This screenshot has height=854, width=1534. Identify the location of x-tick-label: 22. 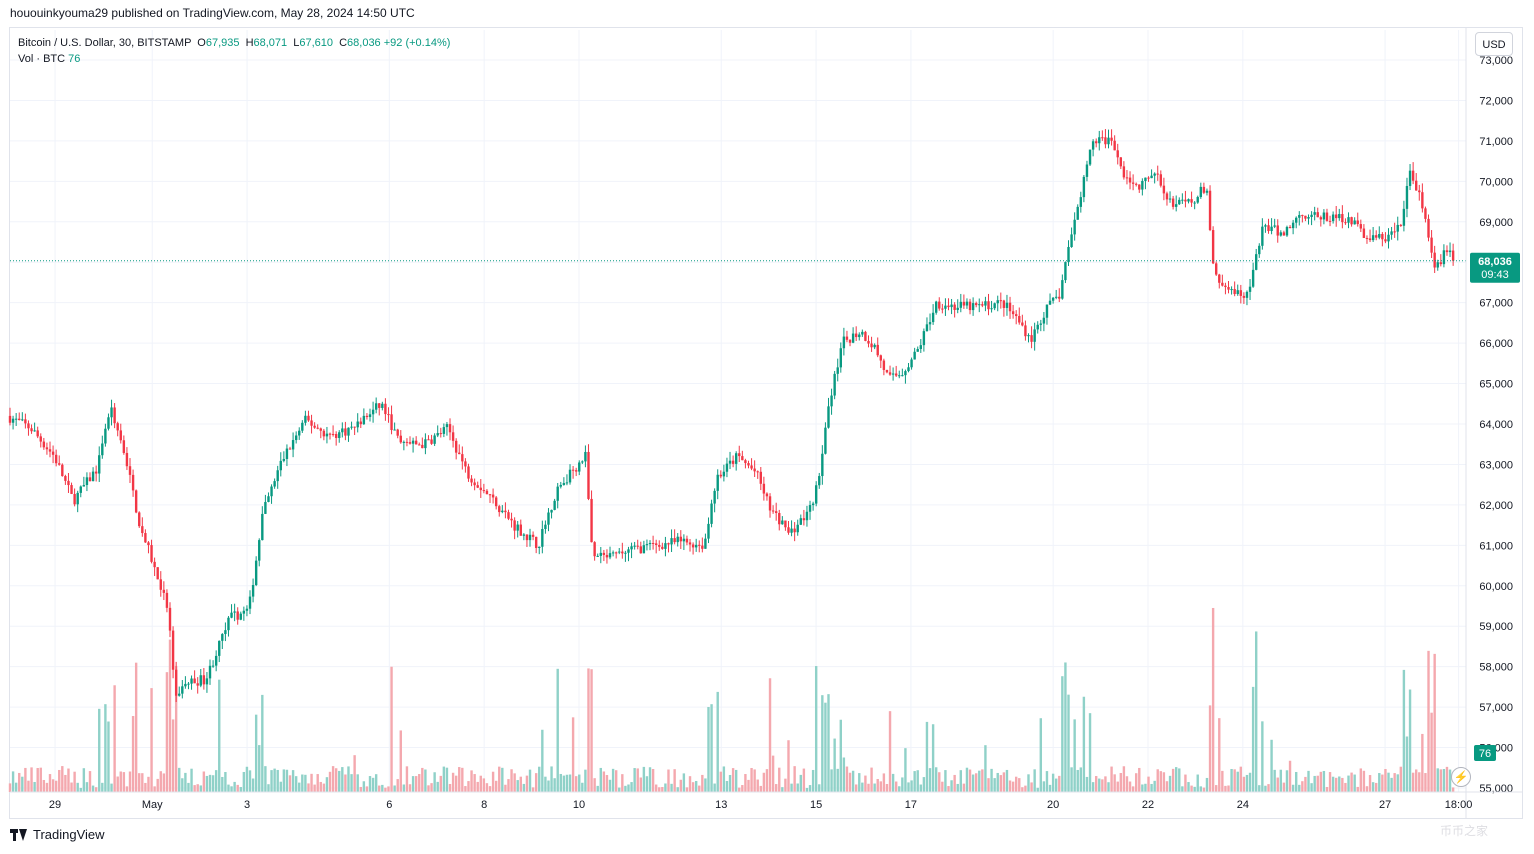
(1148, 805).